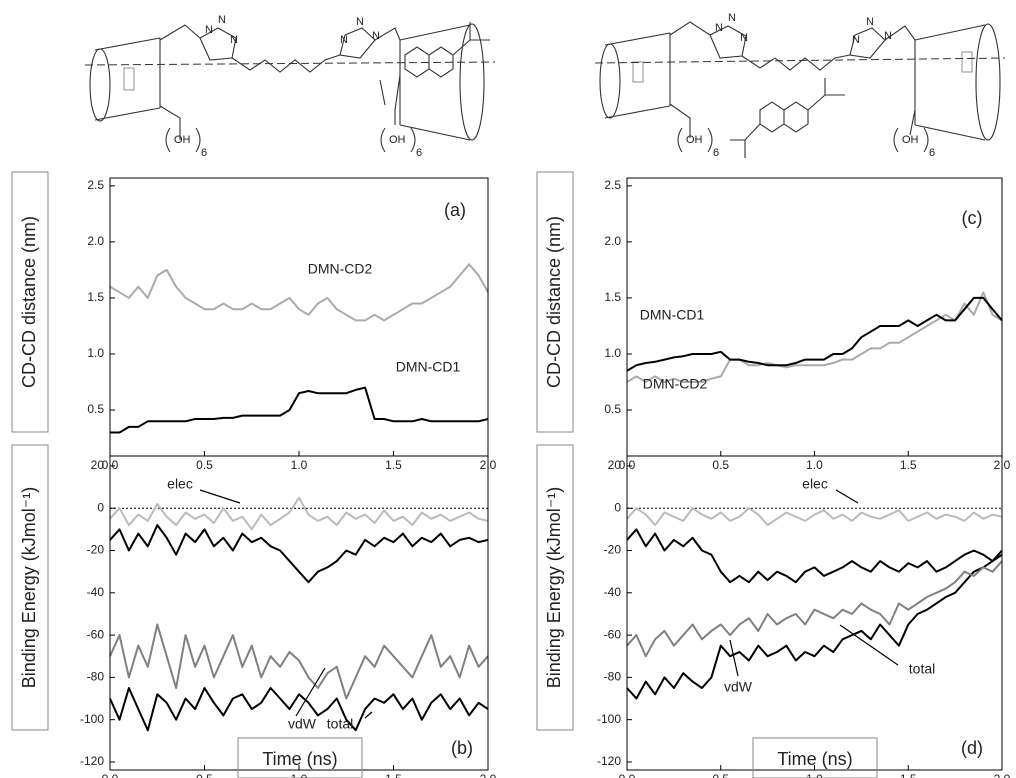  I want to click on y-tick-label: 0, so click(617, 507).